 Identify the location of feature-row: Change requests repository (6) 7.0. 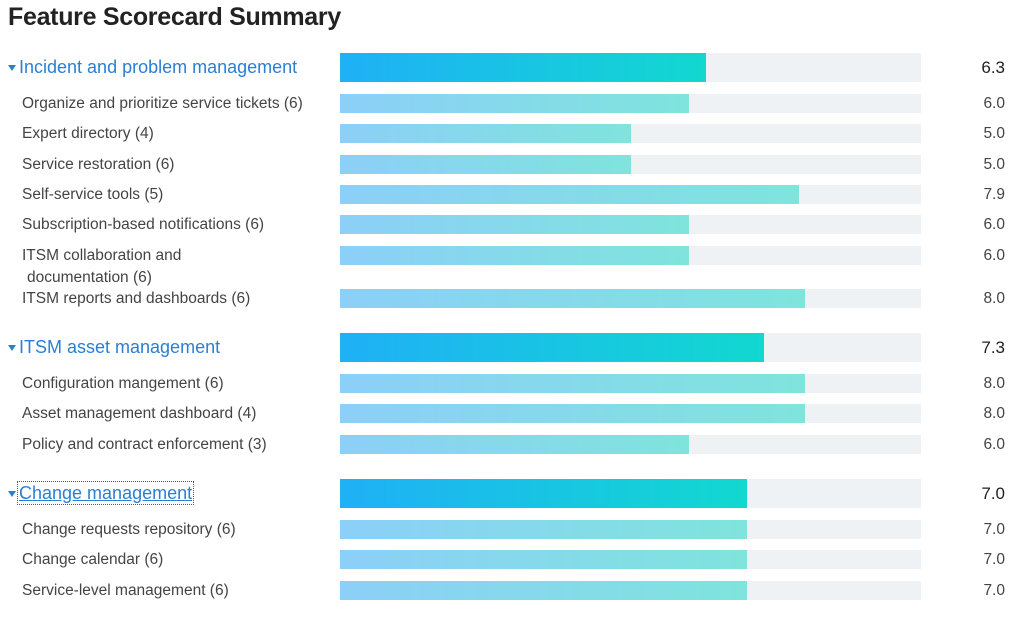
(512, 529).